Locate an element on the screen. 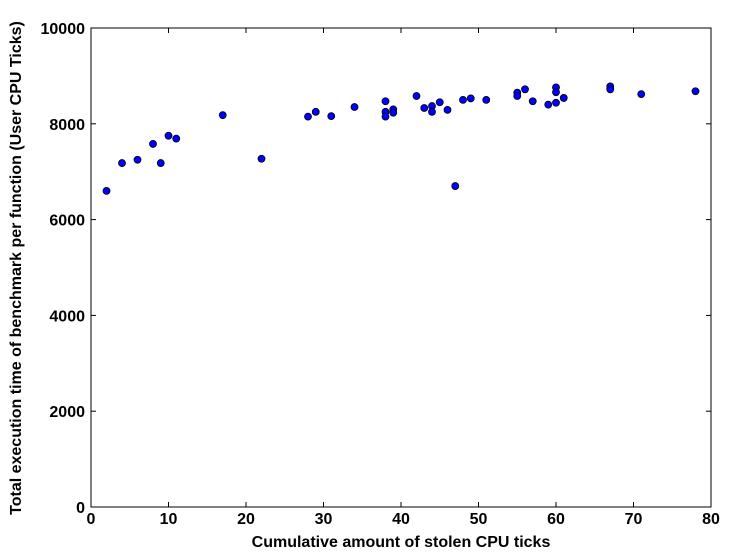  y-tick-label: 4000 is located at coordinates (67, 316).